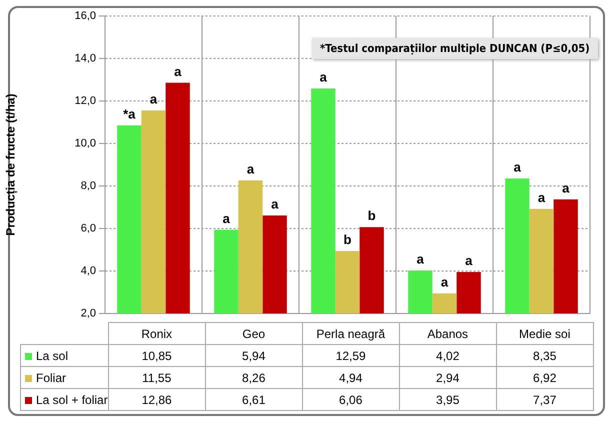 The width and height of the screenshot is (613, 424). What do you see at coordinates (88, 313) in the screenshot?
I see `y-tick-label: 2,0` at bounding box center [88, 313].